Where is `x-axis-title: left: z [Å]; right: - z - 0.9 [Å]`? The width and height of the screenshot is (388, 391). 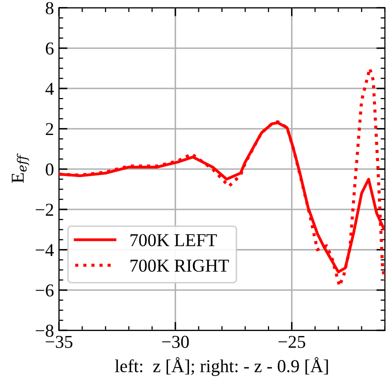 x-axis-title: left: z [Å]; right: - z - 0.9 [Å] is located at coordinates (221, 366).